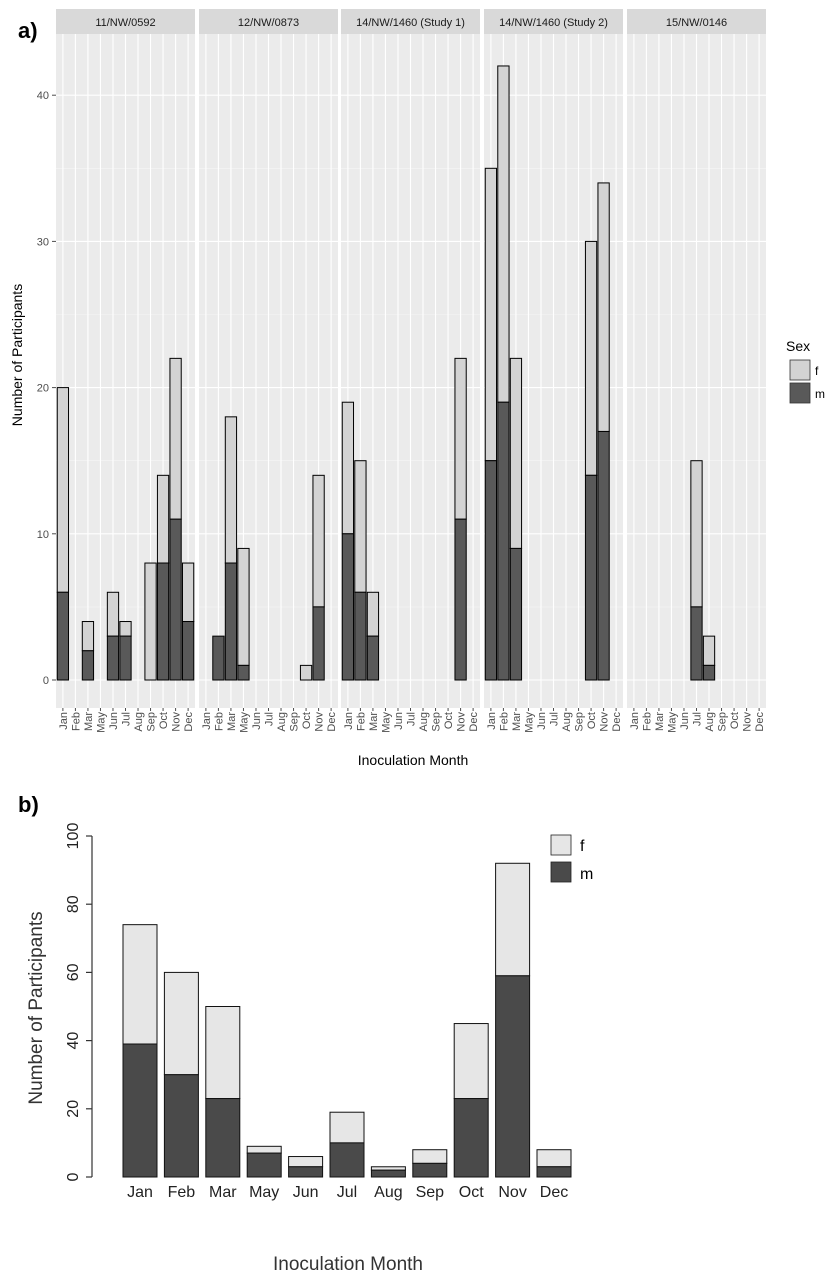 This screenshot has width=837, height=1280. Describe the element at coordinates (347, 1160) in the screenshot. I see `bar-m-jul` at that location.